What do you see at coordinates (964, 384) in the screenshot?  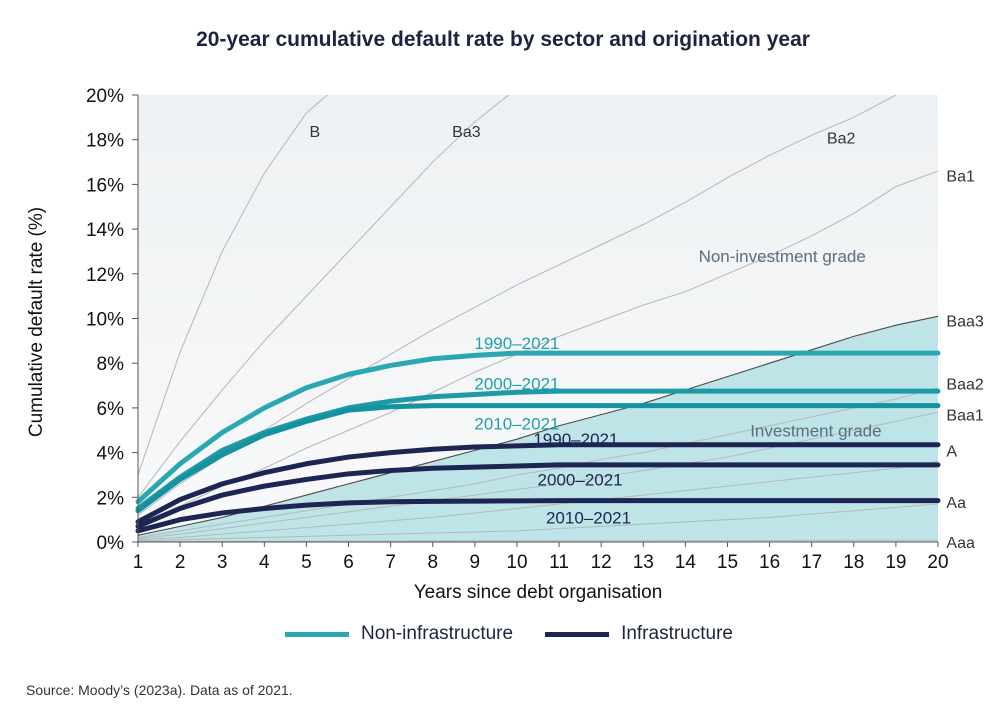 I see `rating-label-baa2: Baa2` at bounding box center [964, 384].